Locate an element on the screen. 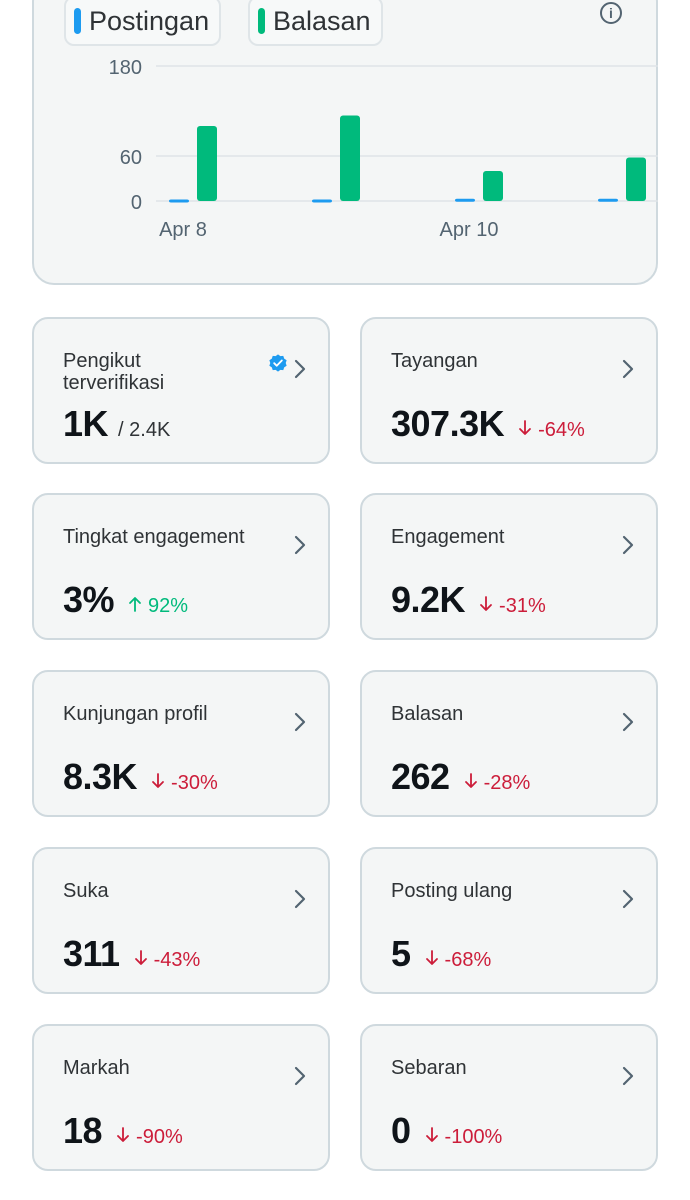 Image resolution: width=690 pixels, height=1200 pixels. legend-posts: Postingan is located at coordinates (143, 23).